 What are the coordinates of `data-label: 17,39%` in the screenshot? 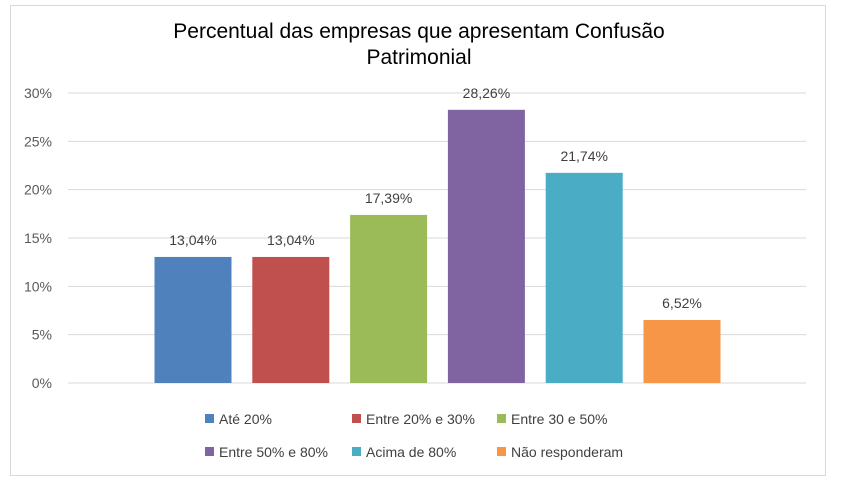 It's located at (388, 198).